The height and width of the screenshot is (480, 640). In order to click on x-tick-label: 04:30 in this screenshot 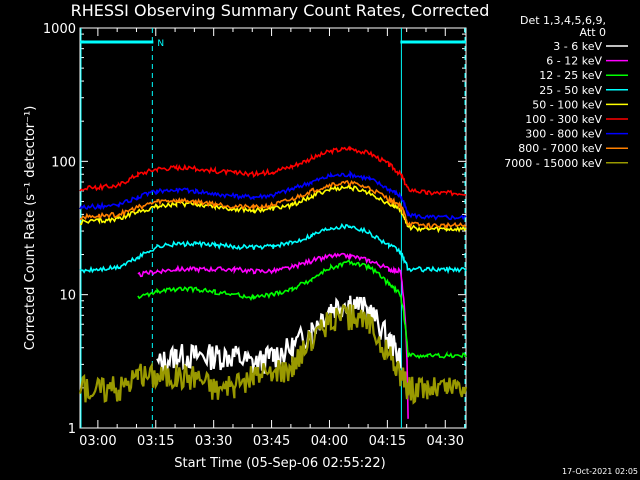, I will do `click(445, 441)`.